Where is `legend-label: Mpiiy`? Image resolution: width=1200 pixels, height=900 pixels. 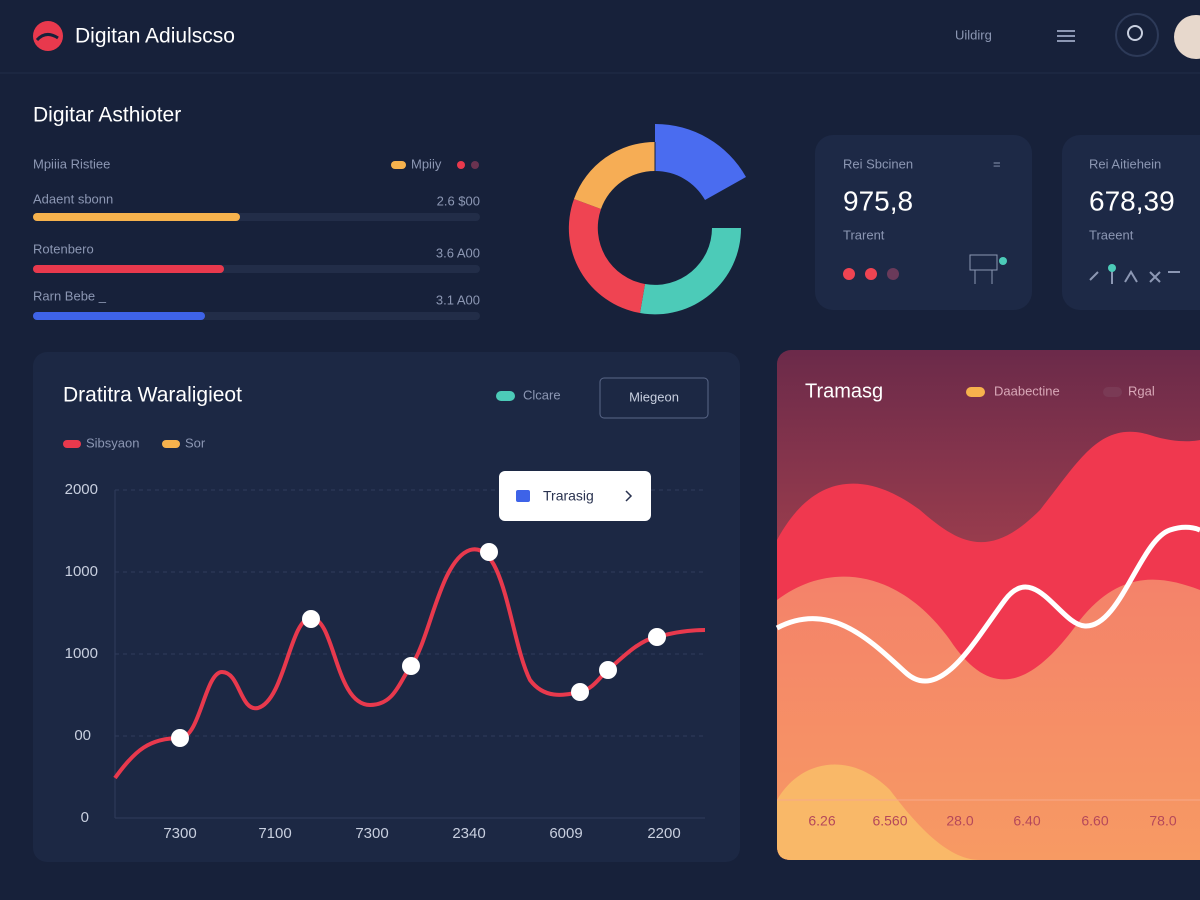 legend-label: Mpiiy is located at coordinates (426, 163).